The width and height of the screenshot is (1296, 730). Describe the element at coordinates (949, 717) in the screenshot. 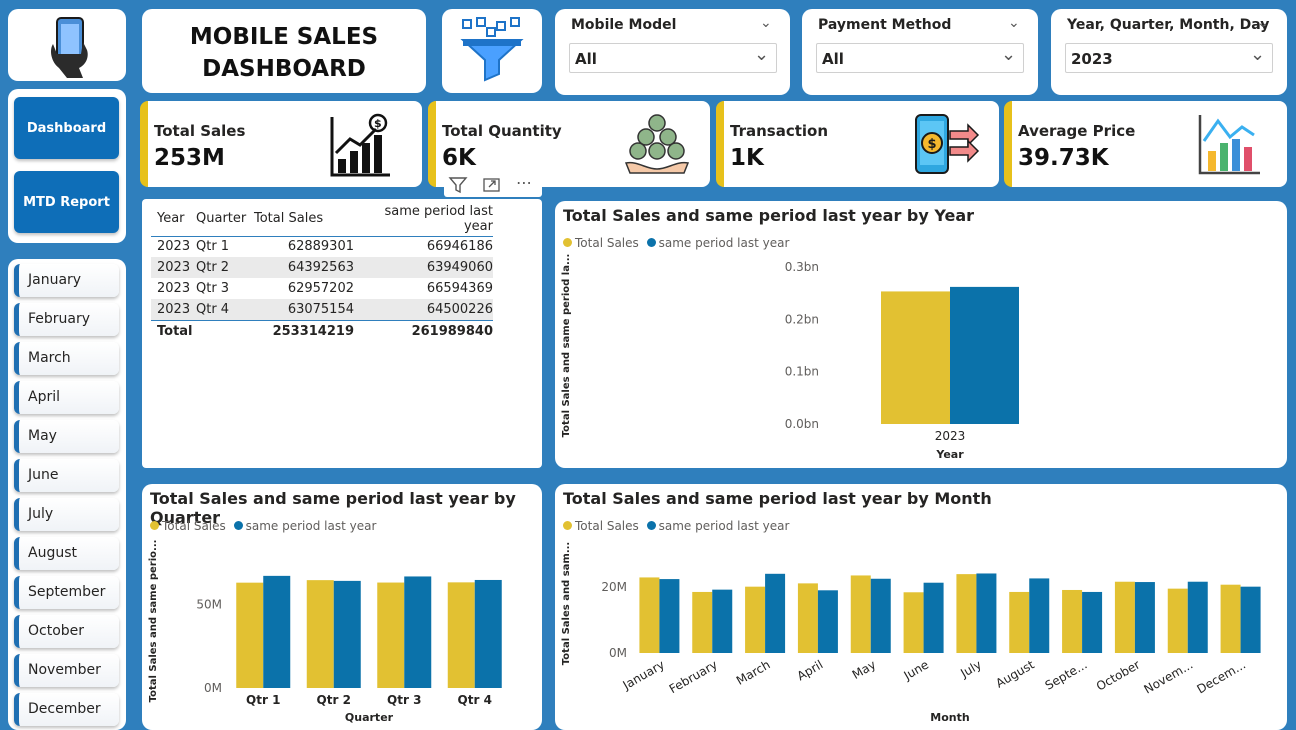

I see `x-axis-title: Month` at that location.